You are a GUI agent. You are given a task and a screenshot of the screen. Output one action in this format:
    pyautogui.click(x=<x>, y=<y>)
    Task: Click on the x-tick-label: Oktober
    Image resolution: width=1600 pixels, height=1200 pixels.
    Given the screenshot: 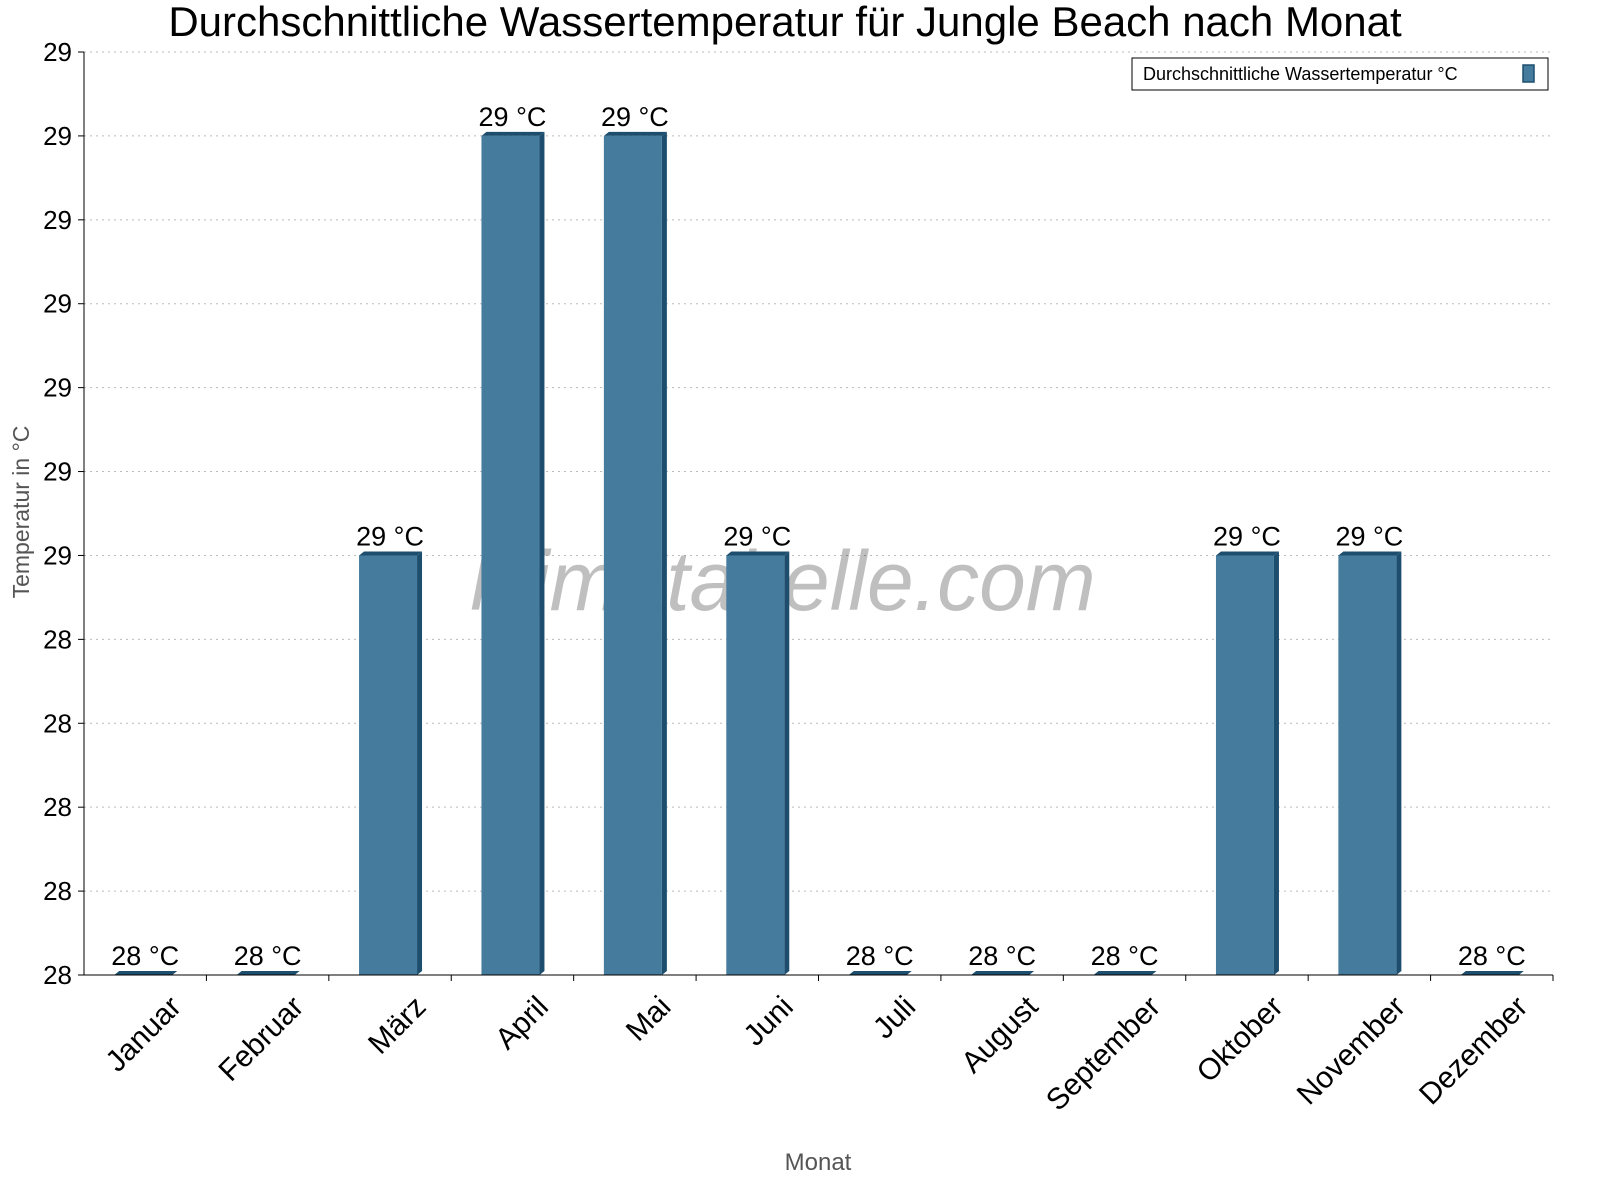 What is the action you would take?
    pyautogui.click(x=1240, y=1039)
    